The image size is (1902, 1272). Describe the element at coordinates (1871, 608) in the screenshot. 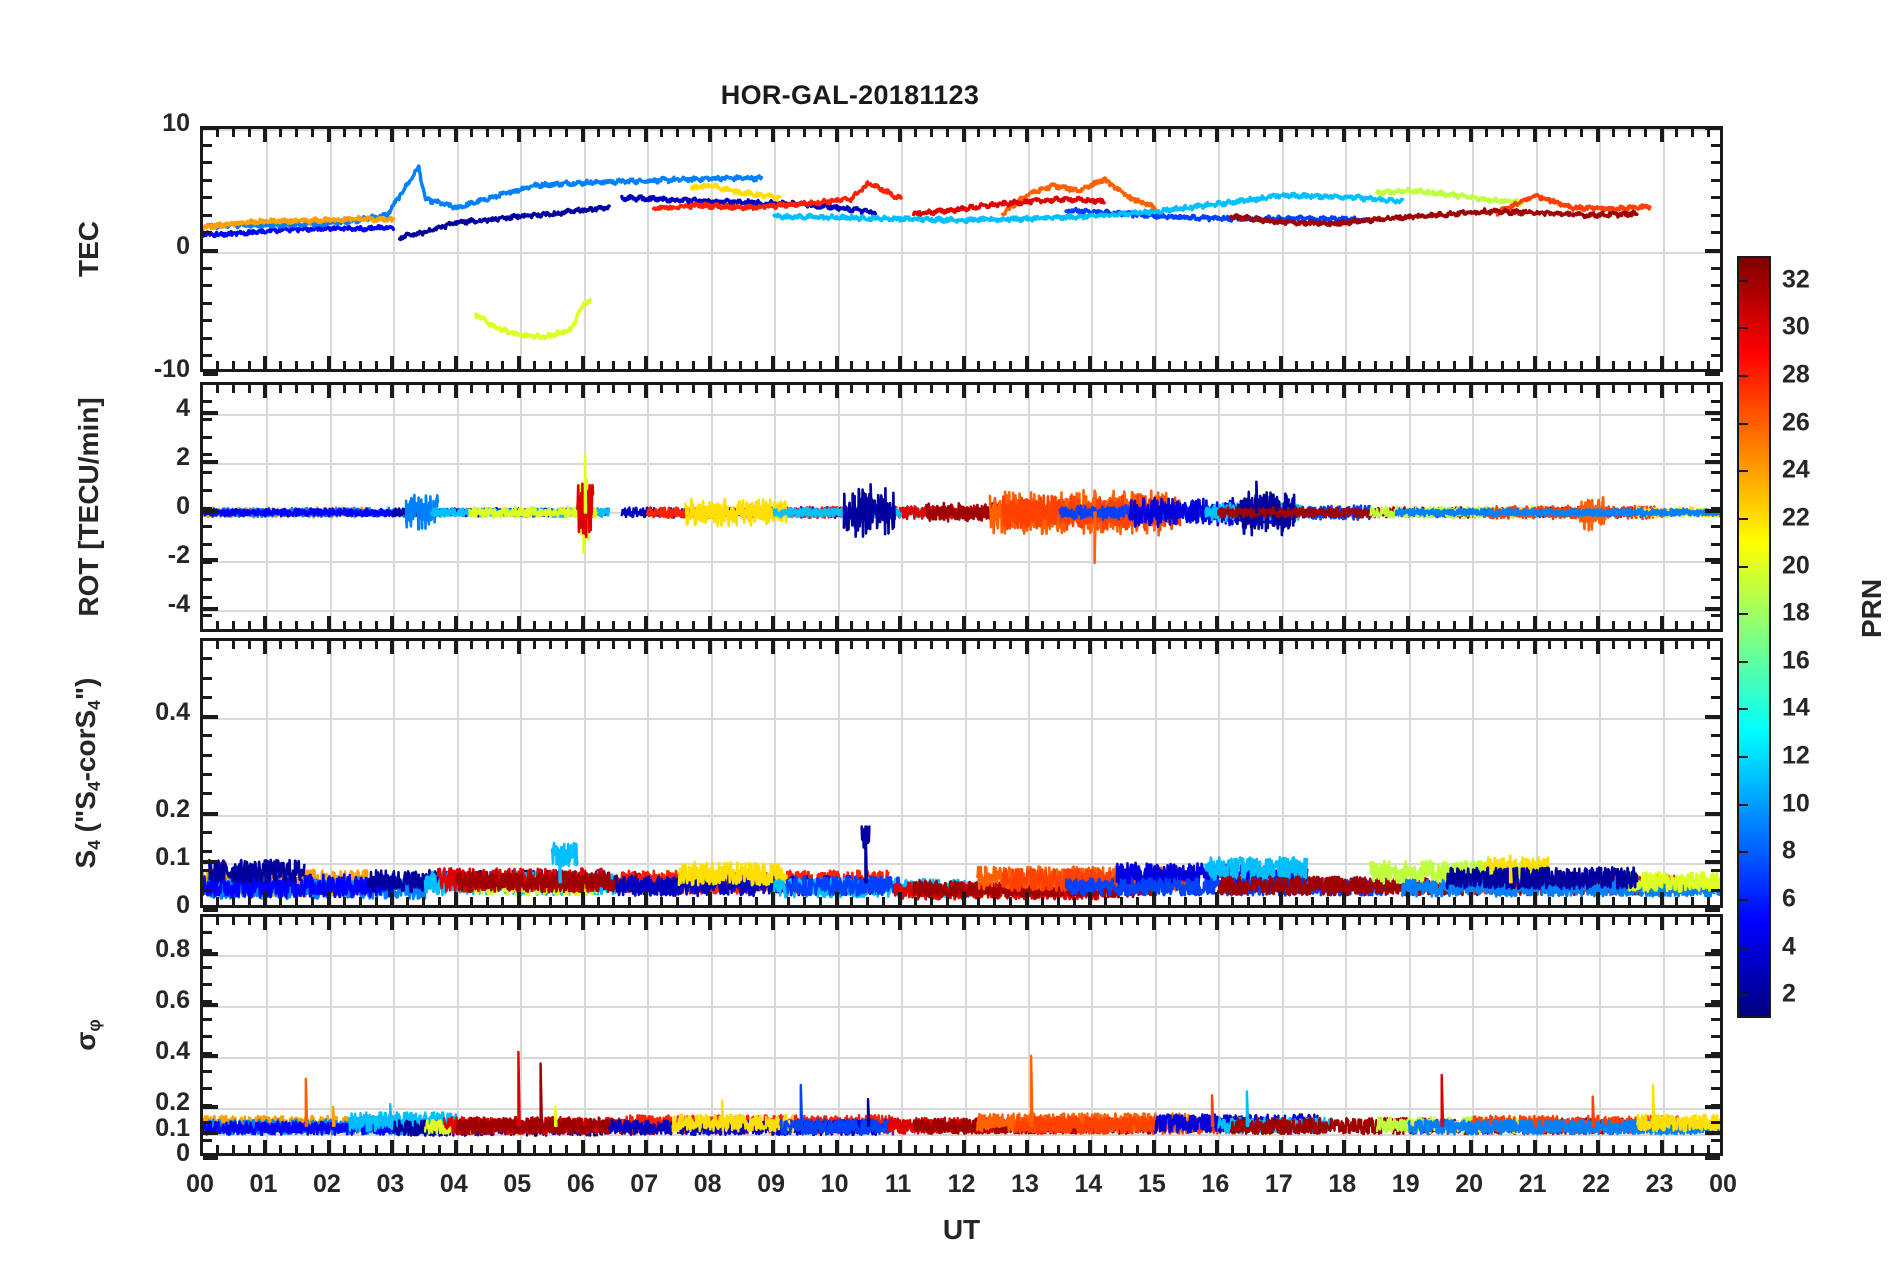

I see `colorbar-title: PRN` at that location.